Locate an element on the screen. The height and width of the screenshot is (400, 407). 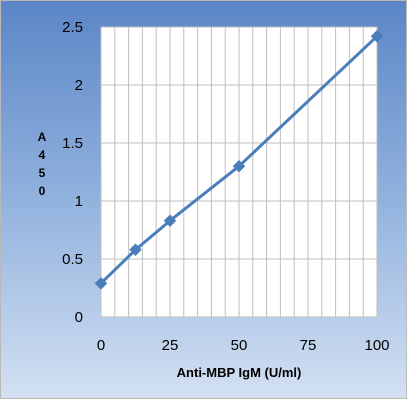
y-axis-title-char: 5 is located at coordinates (42, 173).